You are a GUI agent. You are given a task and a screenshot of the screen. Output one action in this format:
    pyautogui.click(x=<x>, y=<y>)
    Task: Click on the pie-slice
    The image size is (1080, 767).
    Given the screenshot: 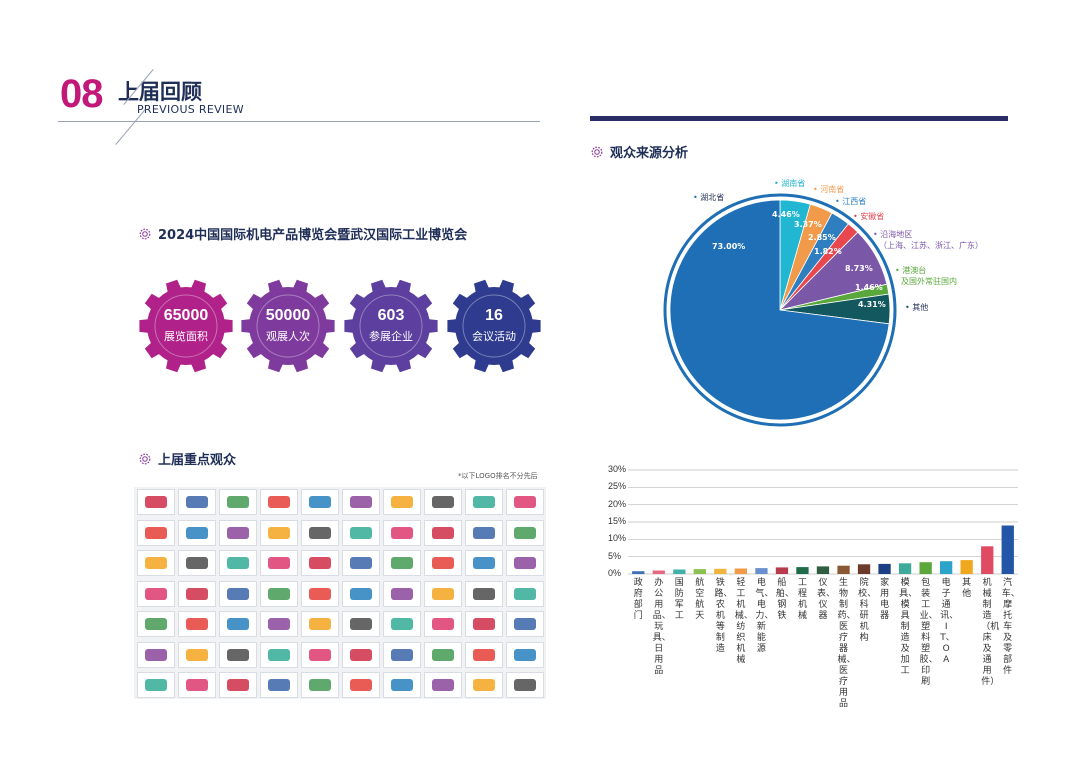 What is the action you would take?
    pyautogui.click(x=779, y=310)
    